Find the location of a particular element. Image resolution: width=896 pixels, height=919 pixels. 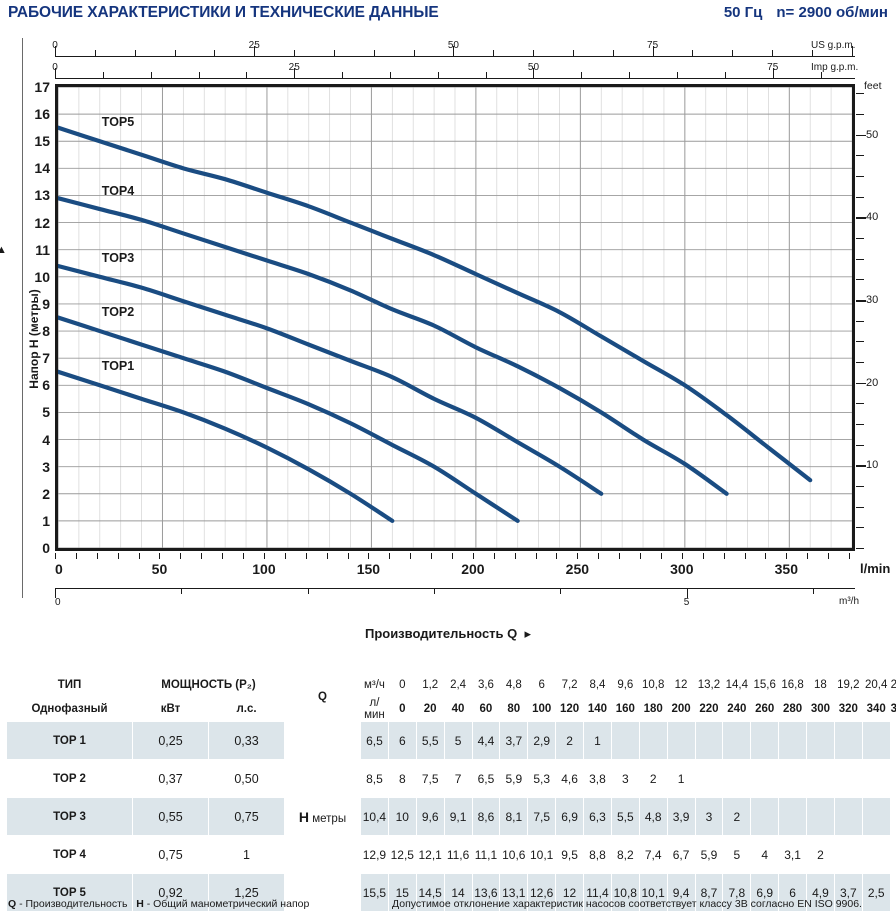

cell-type-top3: TOP 3 is located at coordinates (69, 816).